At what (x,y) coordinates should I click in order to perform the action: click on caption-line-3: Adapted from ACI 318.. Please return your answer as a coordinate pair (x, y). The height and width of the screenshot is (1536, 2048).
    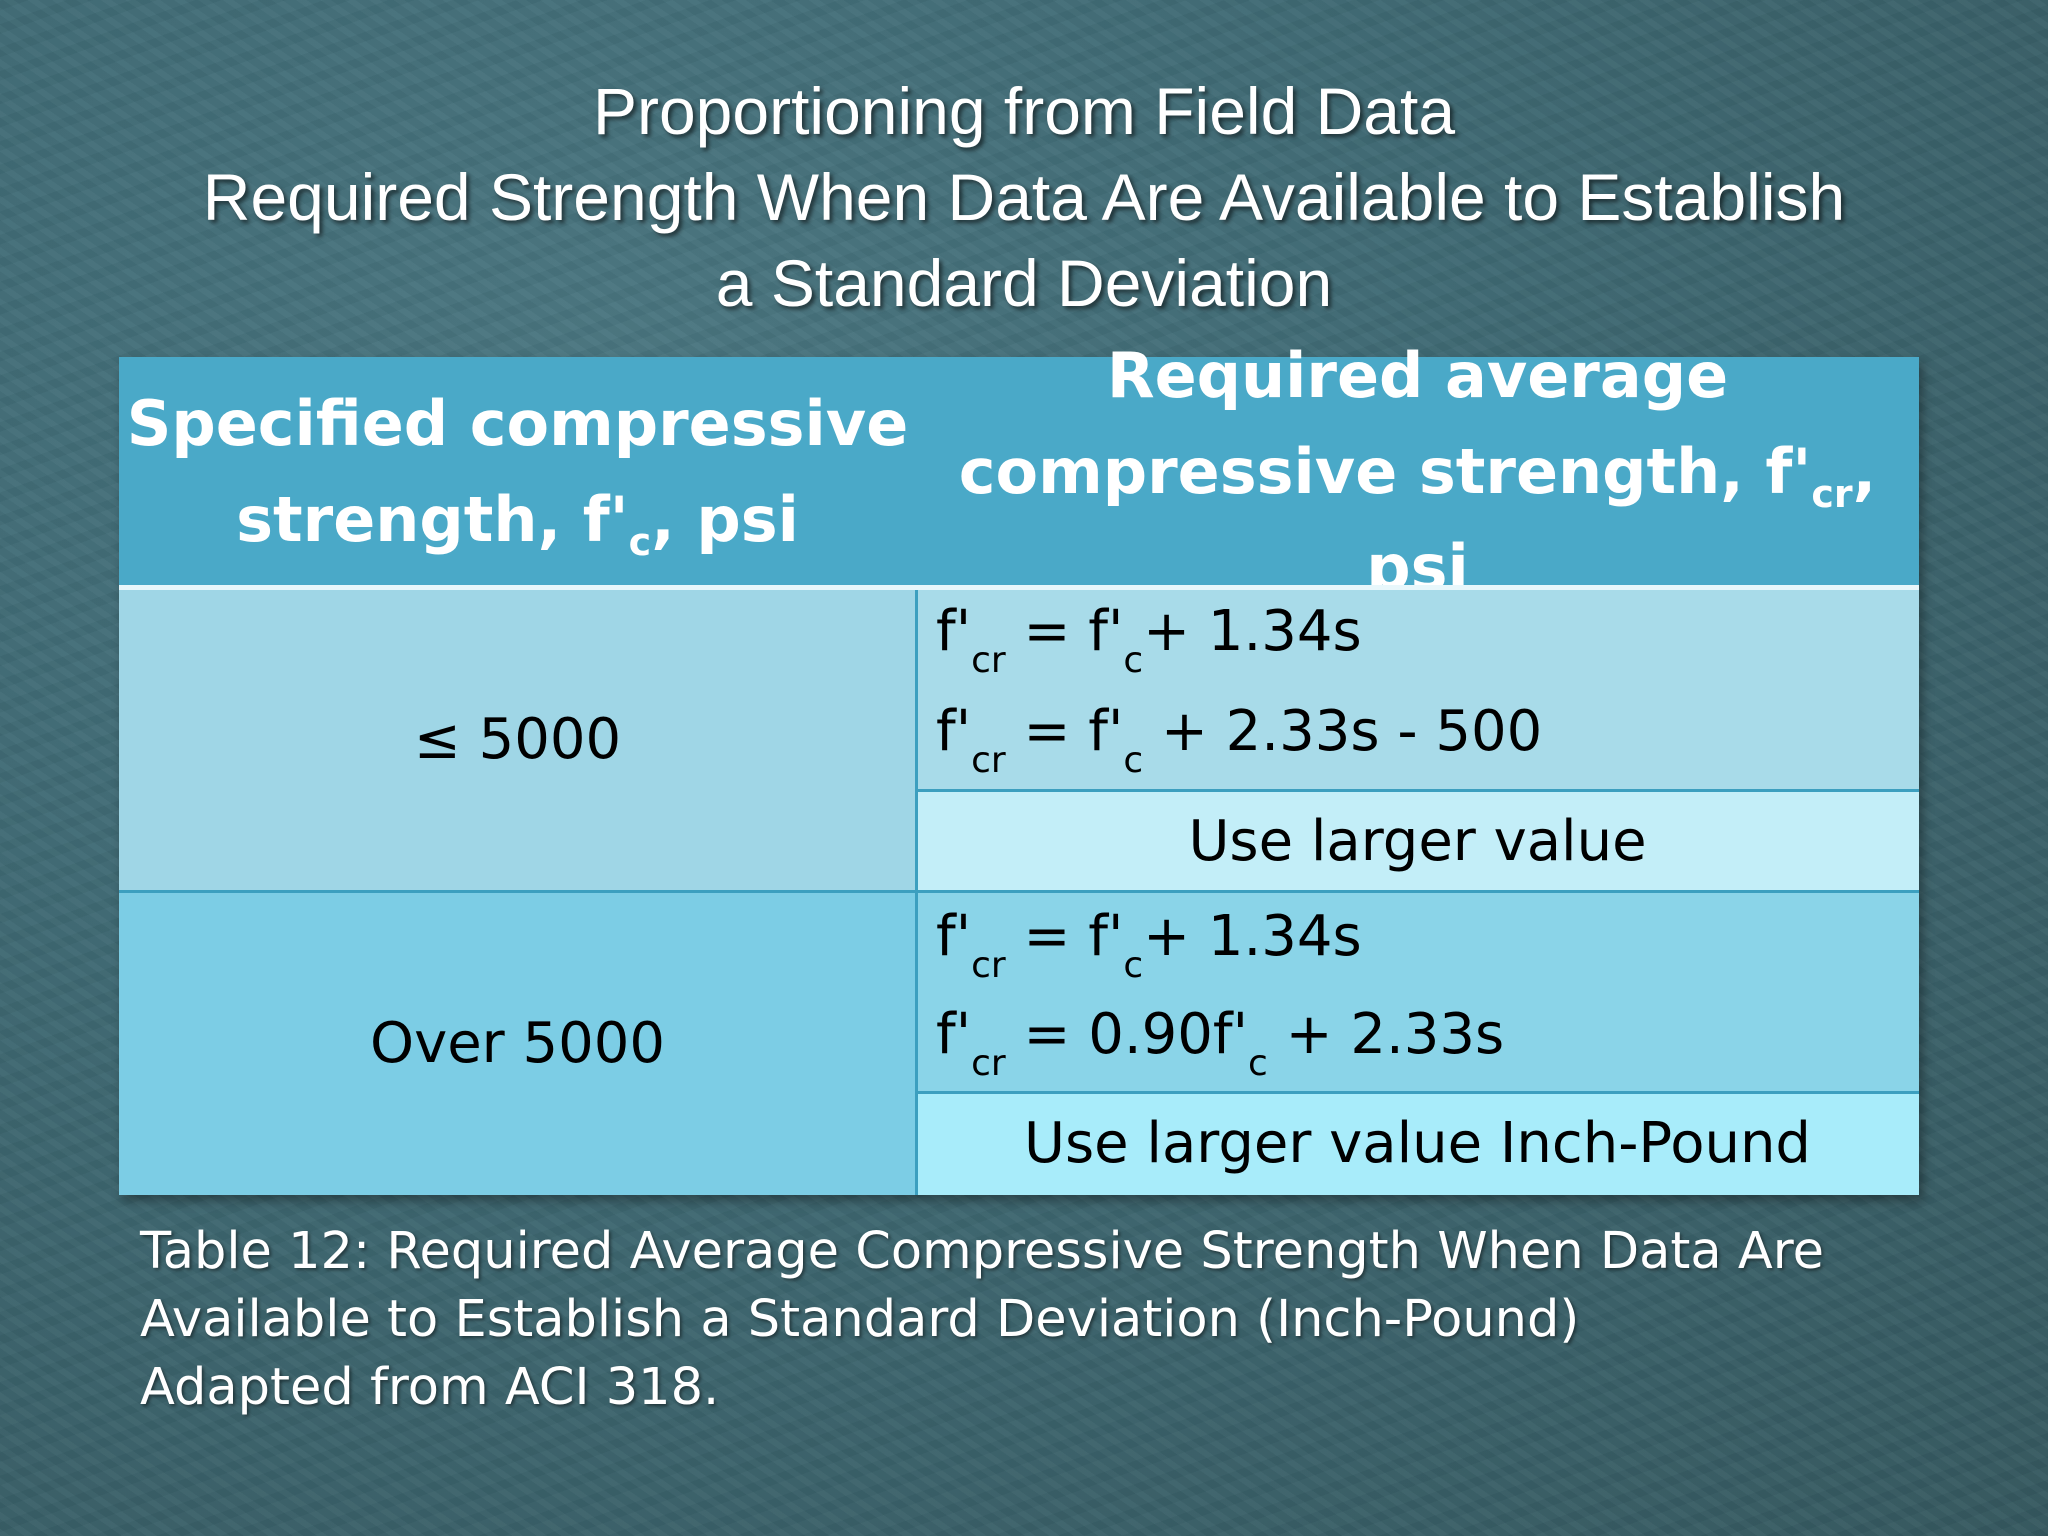
    Looking at the image, I should click on (430, 1387).